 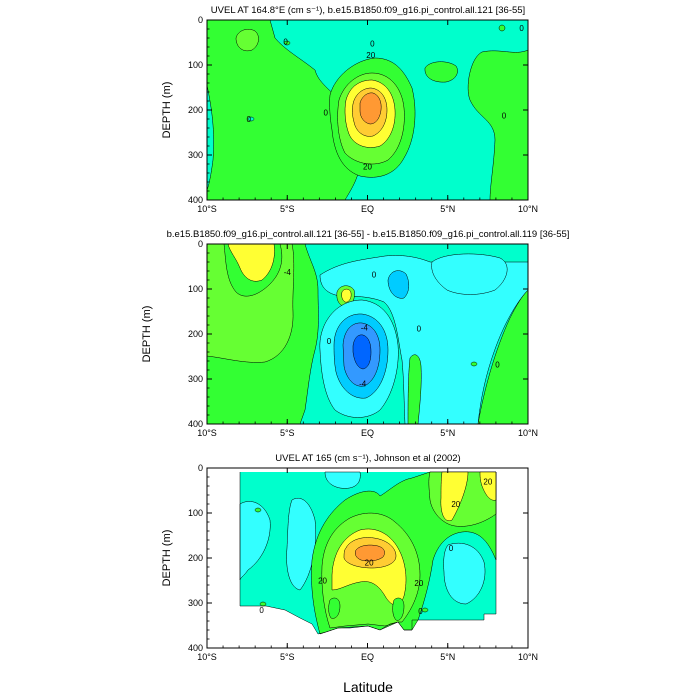 I want to click on panel-2-x-ticks: 10°S 5°S EQ 5°N 10°N, so click(x=367, y=341).